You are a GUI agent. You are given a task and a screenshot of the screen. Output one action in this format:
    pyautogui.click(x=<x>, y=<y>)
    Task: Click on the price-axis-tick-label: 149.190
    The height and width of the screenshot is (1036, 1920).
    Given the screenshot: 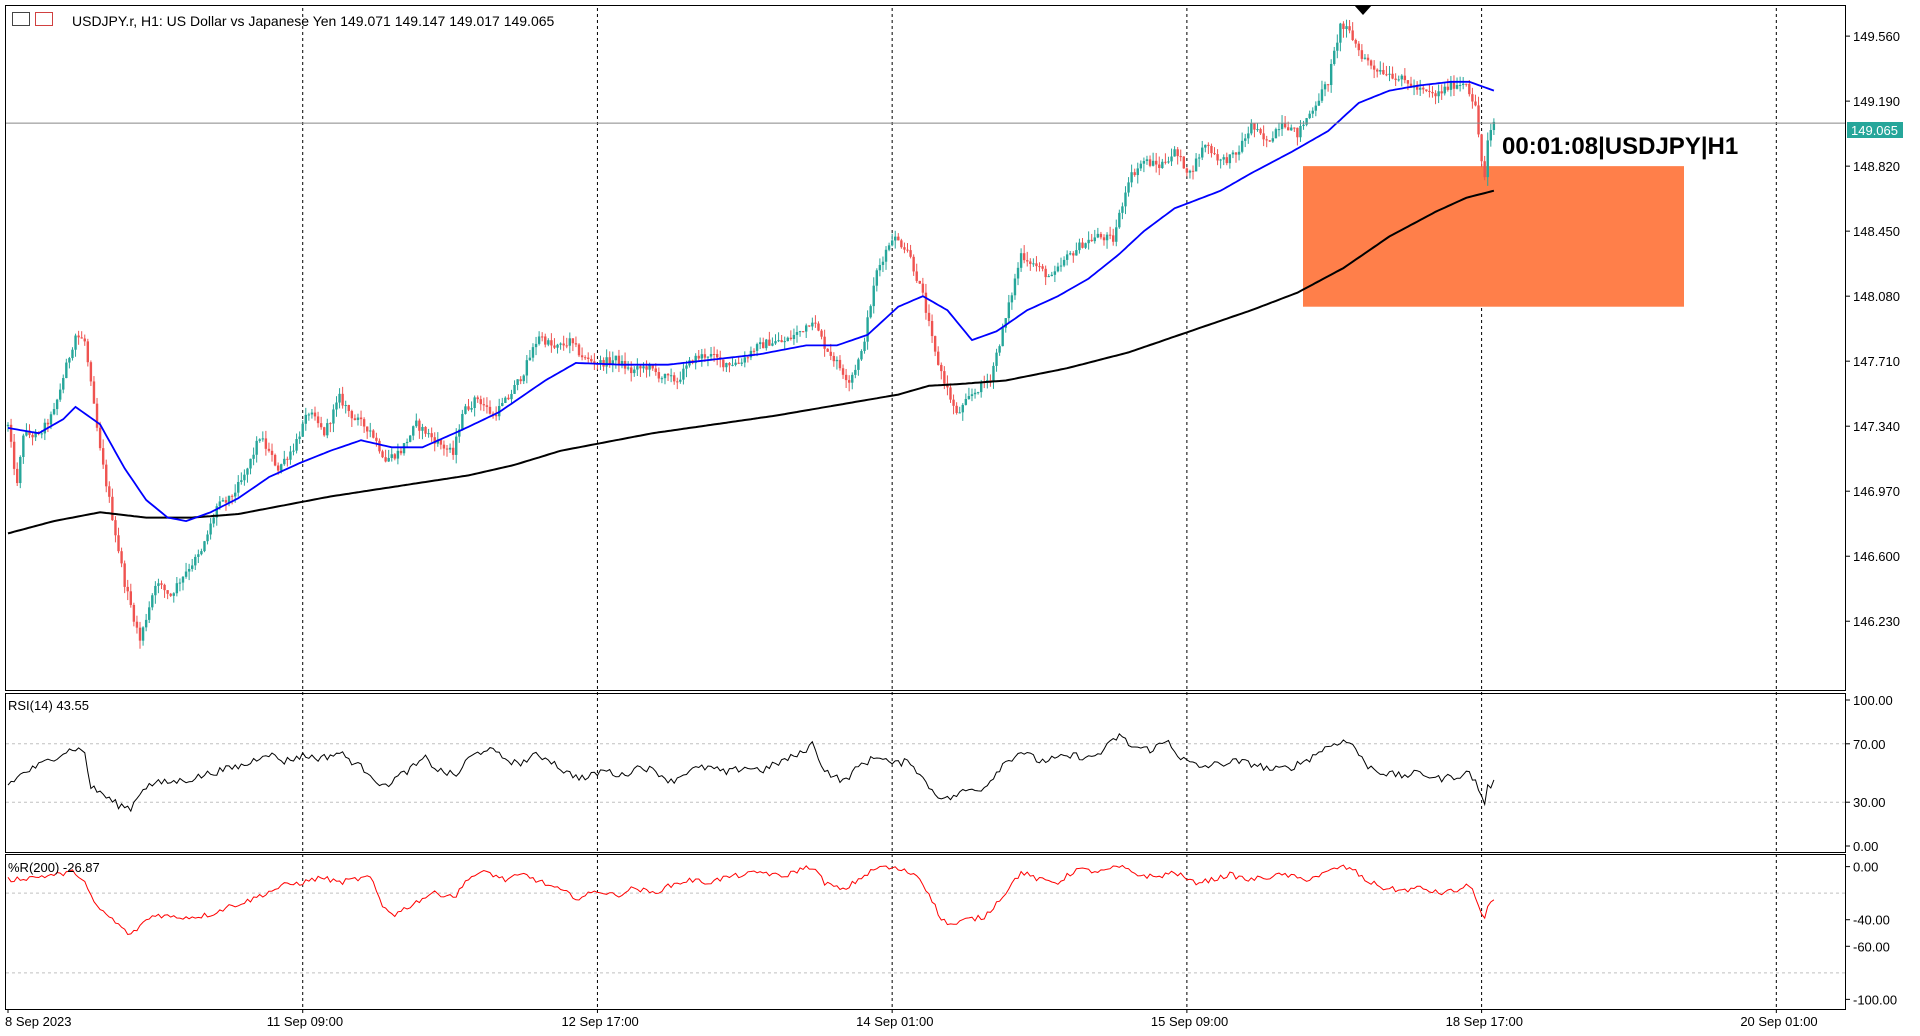 What is the action you would take?
    pyautogui.click(x=1876, y=101)
    